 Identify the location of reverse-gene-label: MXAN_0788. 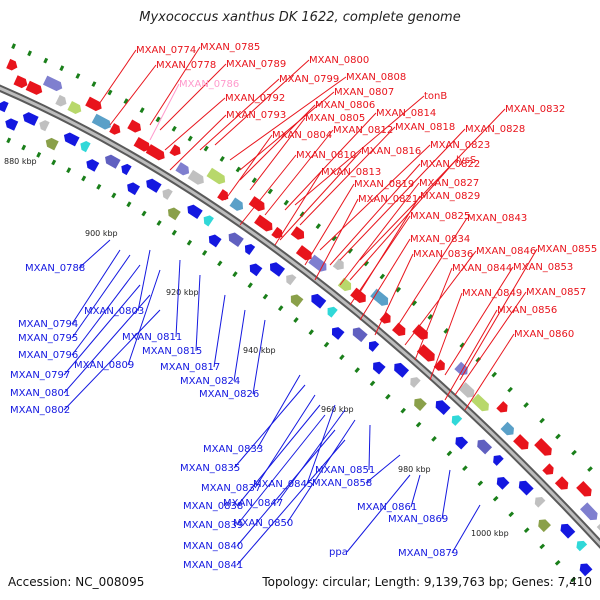
(55, 268).